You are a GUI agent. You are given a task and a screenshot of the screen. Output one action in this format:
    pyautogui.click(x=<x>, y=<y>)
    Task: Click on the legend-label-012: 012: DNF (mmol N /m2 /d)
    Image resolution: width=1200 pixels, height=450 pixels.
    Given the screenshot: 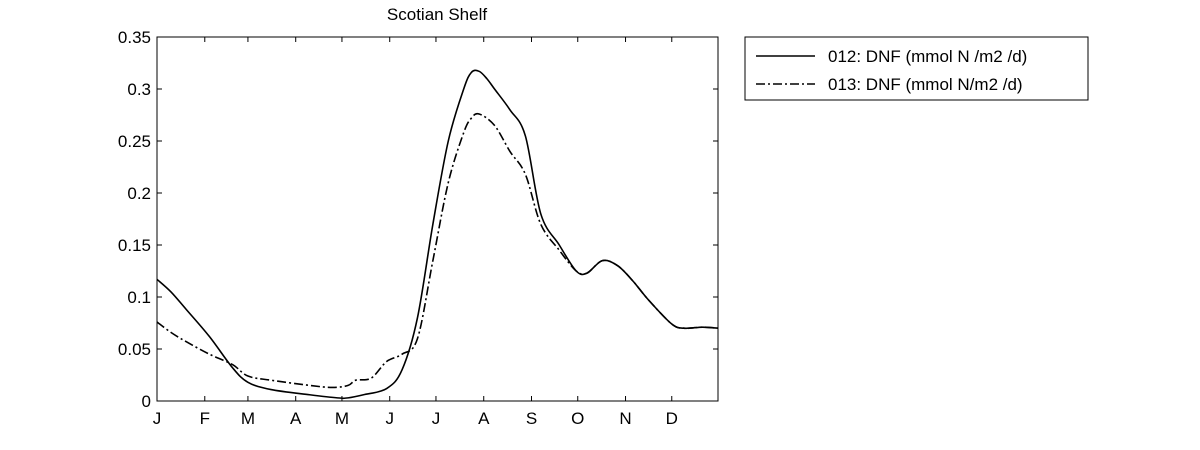 What is the action you would take?
    pyautogui.click(x=927, y=56)
    